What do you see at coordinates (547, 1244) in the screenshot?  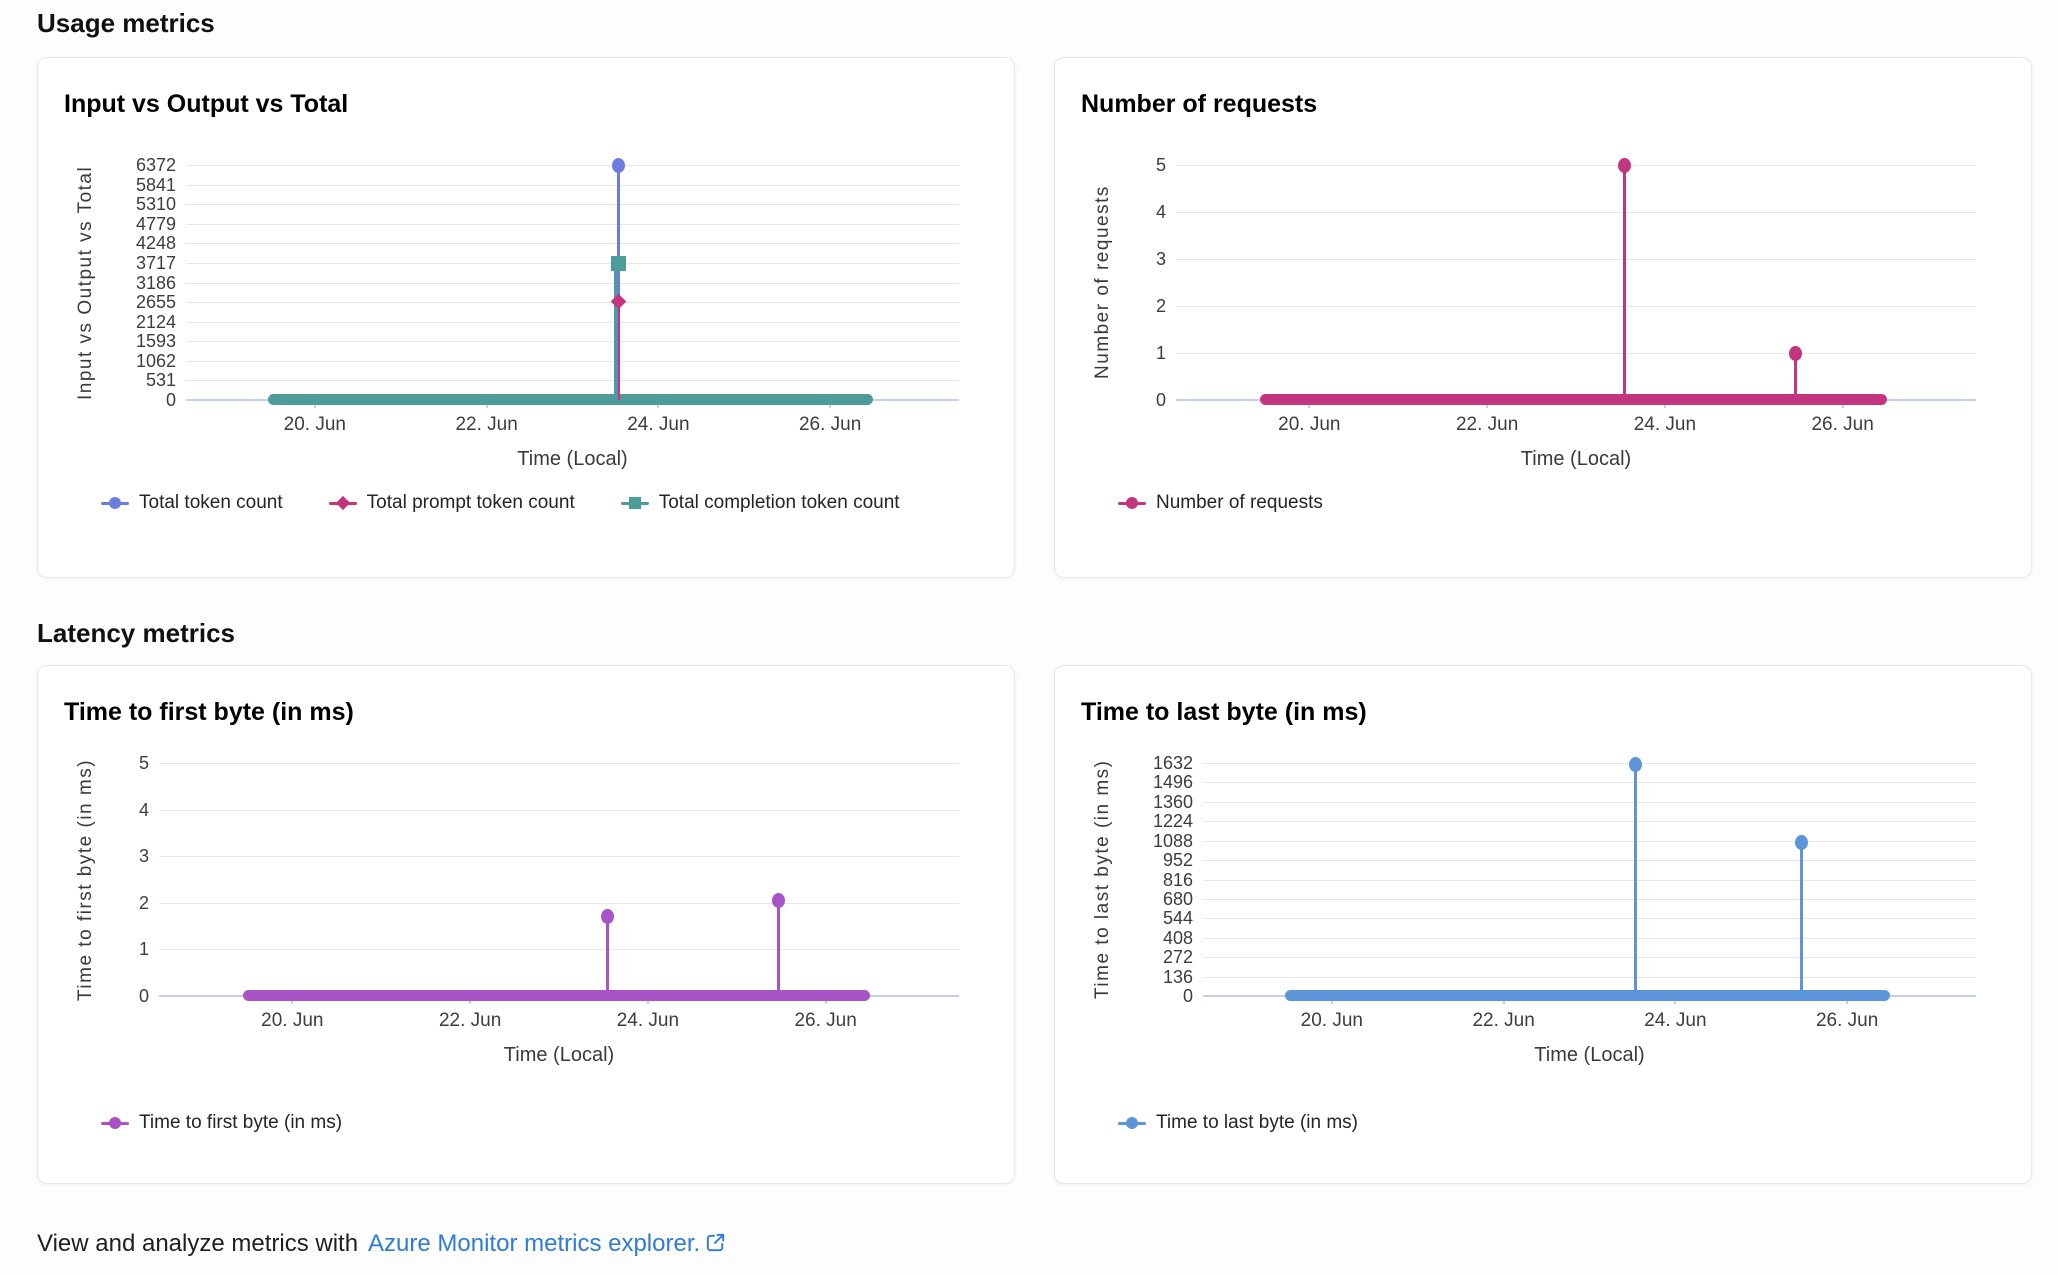 I see `azure-monitor-metrics-explorer-link: Azure Monitor metrics explorer.` at bounding box center [547, 1244].